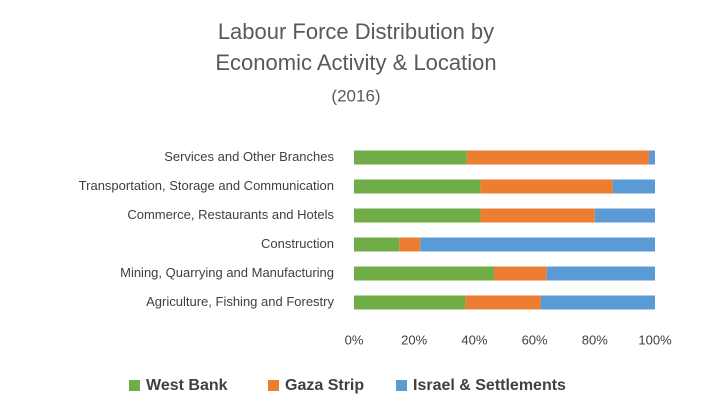  Describe the element at coordinates (240, 301) in the screenshot. I see `y-tick-label: Agriculture, Fishing and Forestry` at that location.